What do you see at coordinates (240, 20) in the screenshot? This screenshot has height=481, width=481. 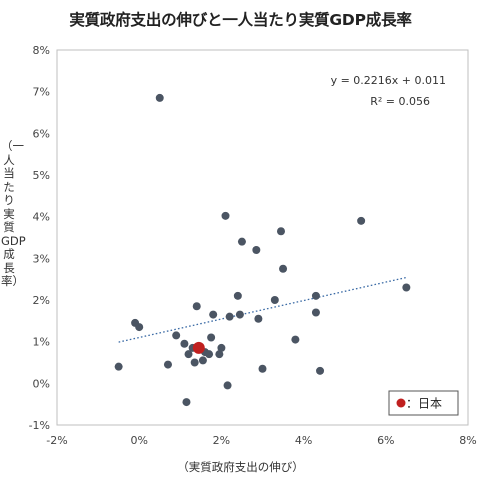 I see `chart-title: 実質政府支出の伸びと一人当たり実質GDP成長率` at bounding box center [240, 20].